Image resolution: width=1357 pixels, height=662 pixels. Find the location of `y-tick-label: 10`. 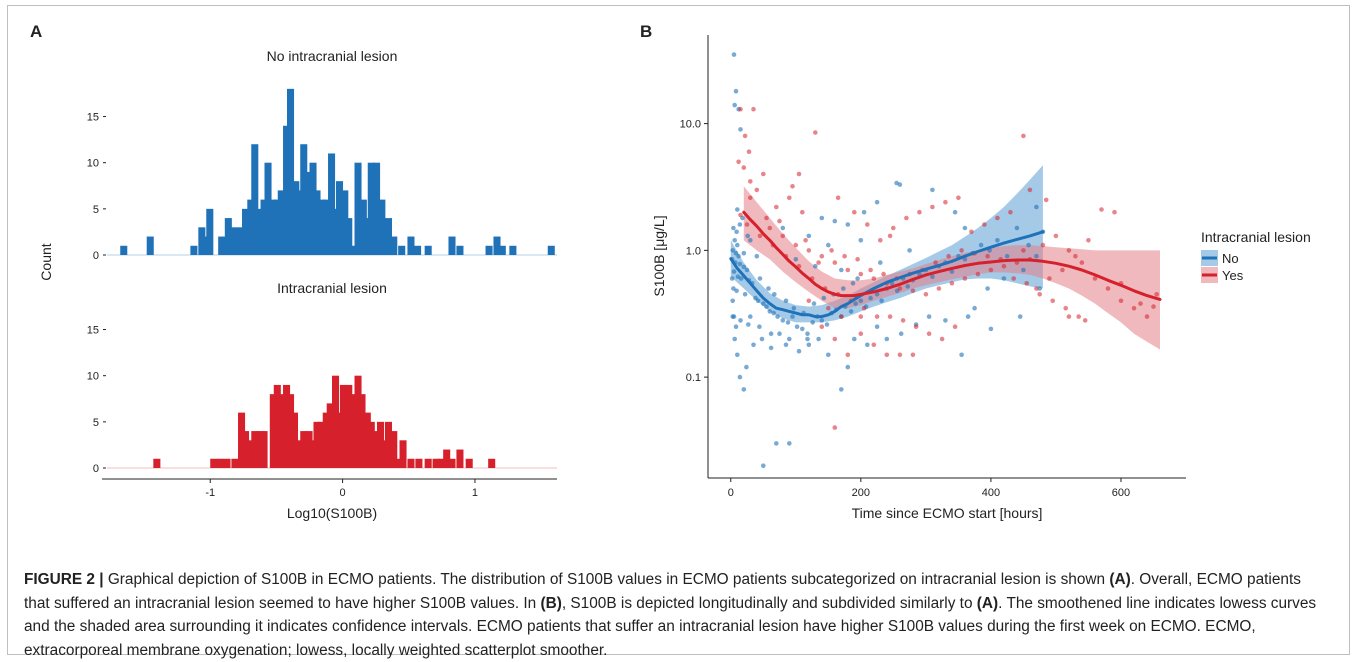

y-tick-label: 10 is located at coordinates (93, 377).